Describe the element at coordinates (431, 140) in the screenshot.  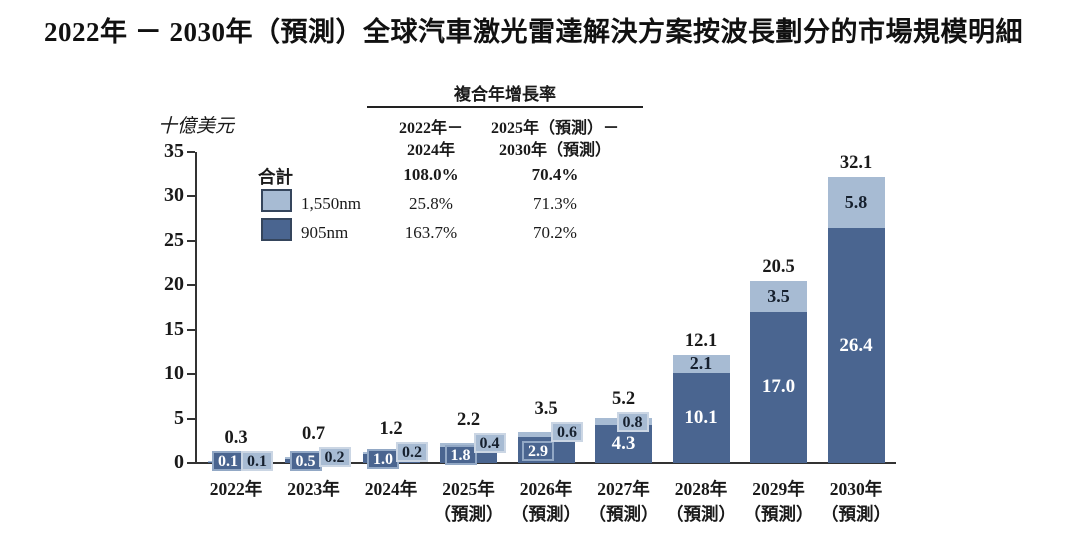
I see `cagr-col-header-2022-2024: 2022年－ 2024年` at that location.